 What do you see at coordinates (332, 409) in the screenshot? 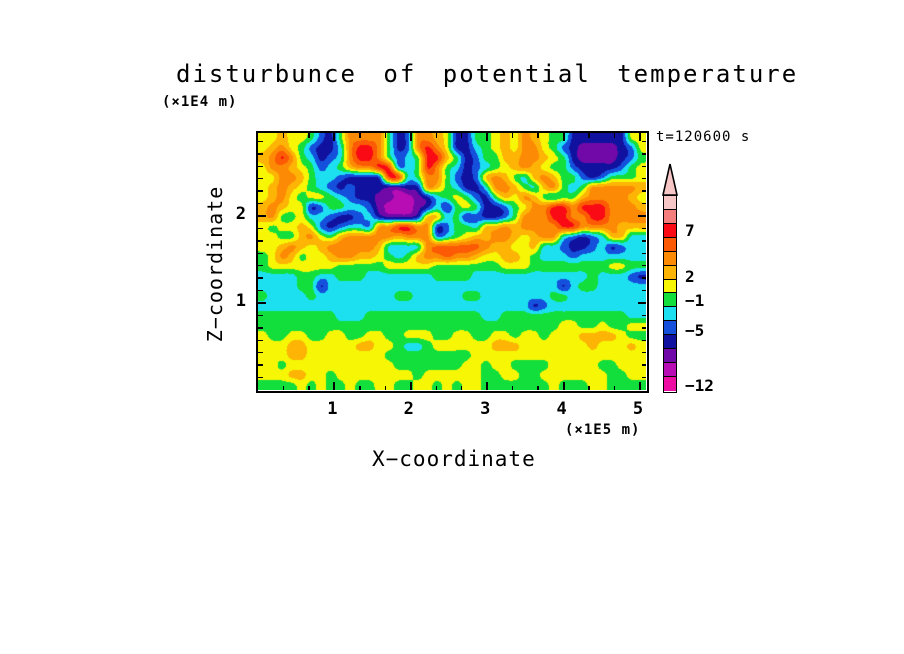
I see `x-tick-label: 1` at bounding box center [332, 409].